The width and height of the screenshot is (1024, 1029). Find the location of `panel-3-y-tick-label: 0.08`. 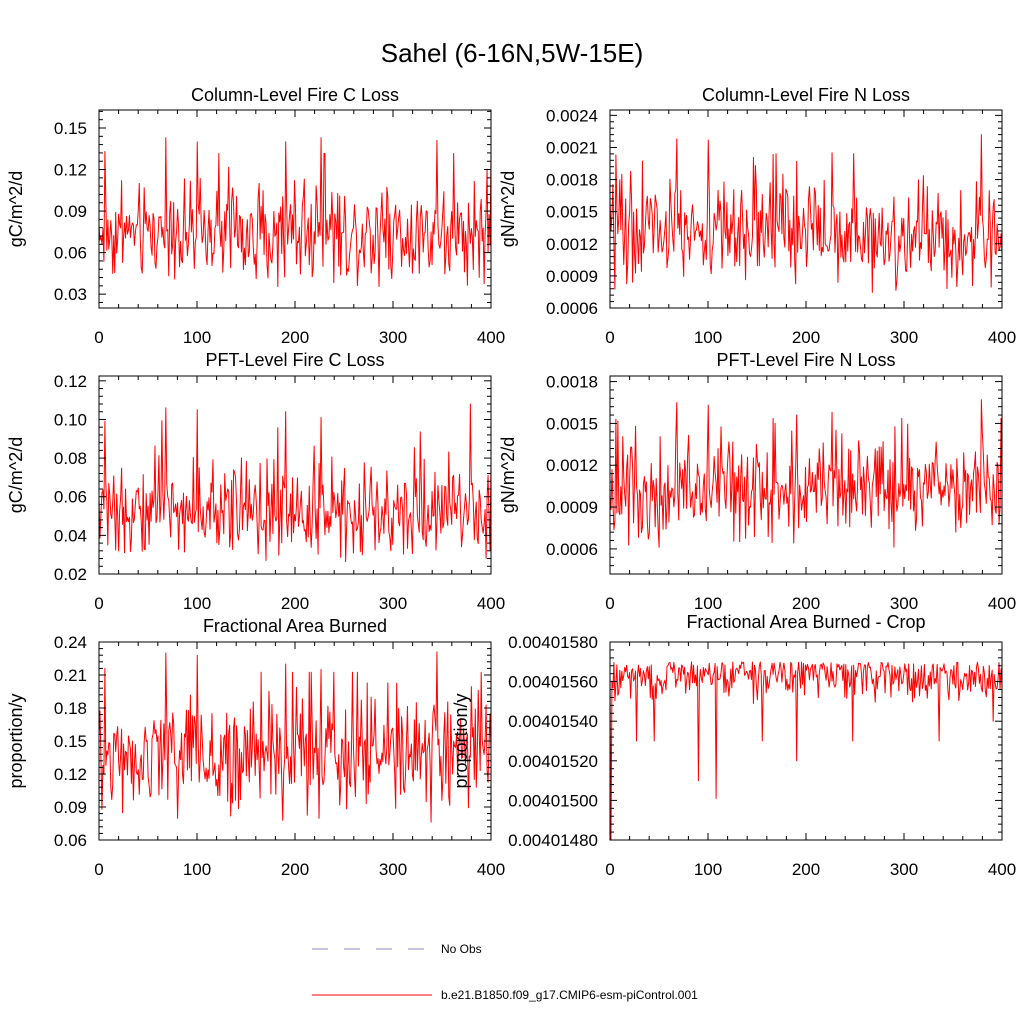

panel-3-y-tick-label: 0.08 is located at coordinates (70, 458).